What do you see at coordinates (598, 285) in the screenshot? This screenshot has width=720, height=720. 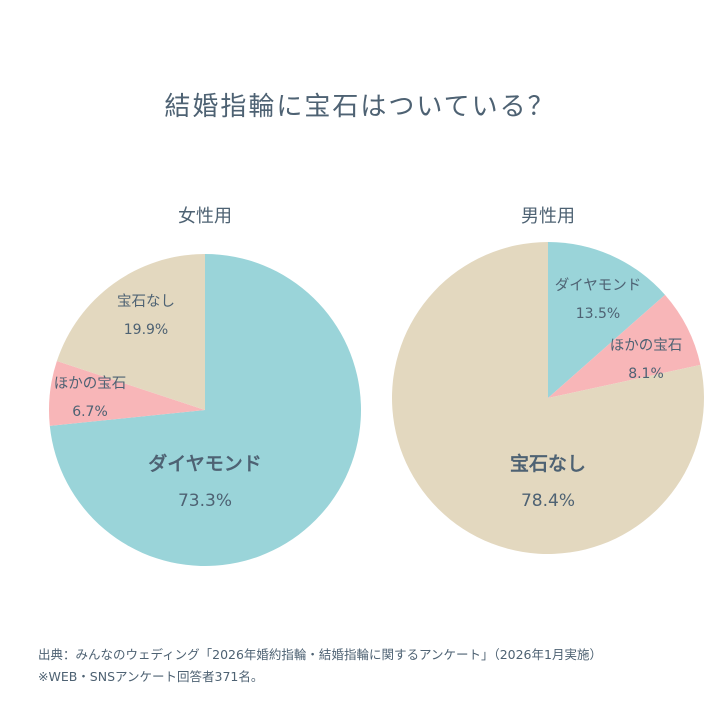 I see `slice-label-2-1: ダイヤモンド` at bounding box center [598, 285].